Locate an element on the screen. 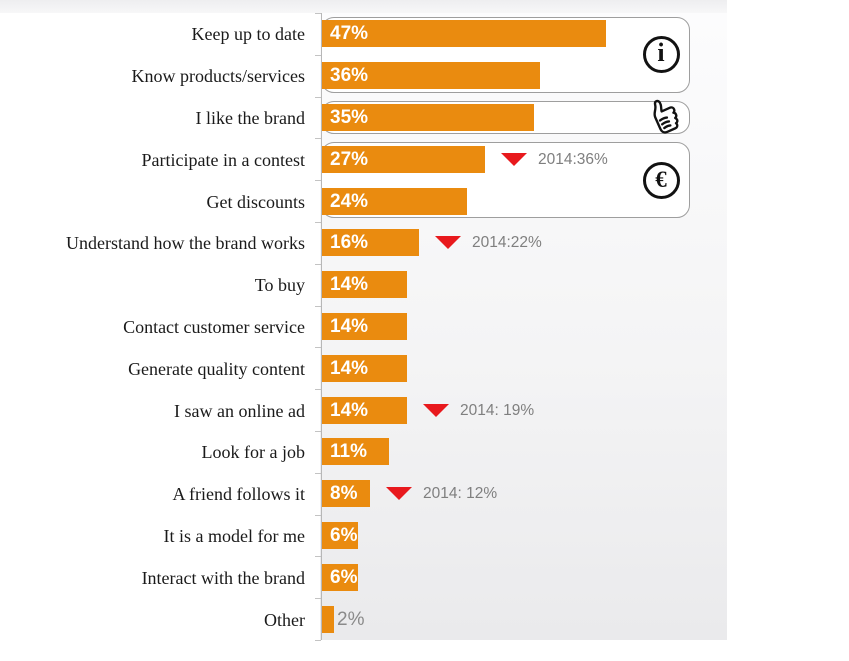  bar: 11% is located at coordinates (355, 452).